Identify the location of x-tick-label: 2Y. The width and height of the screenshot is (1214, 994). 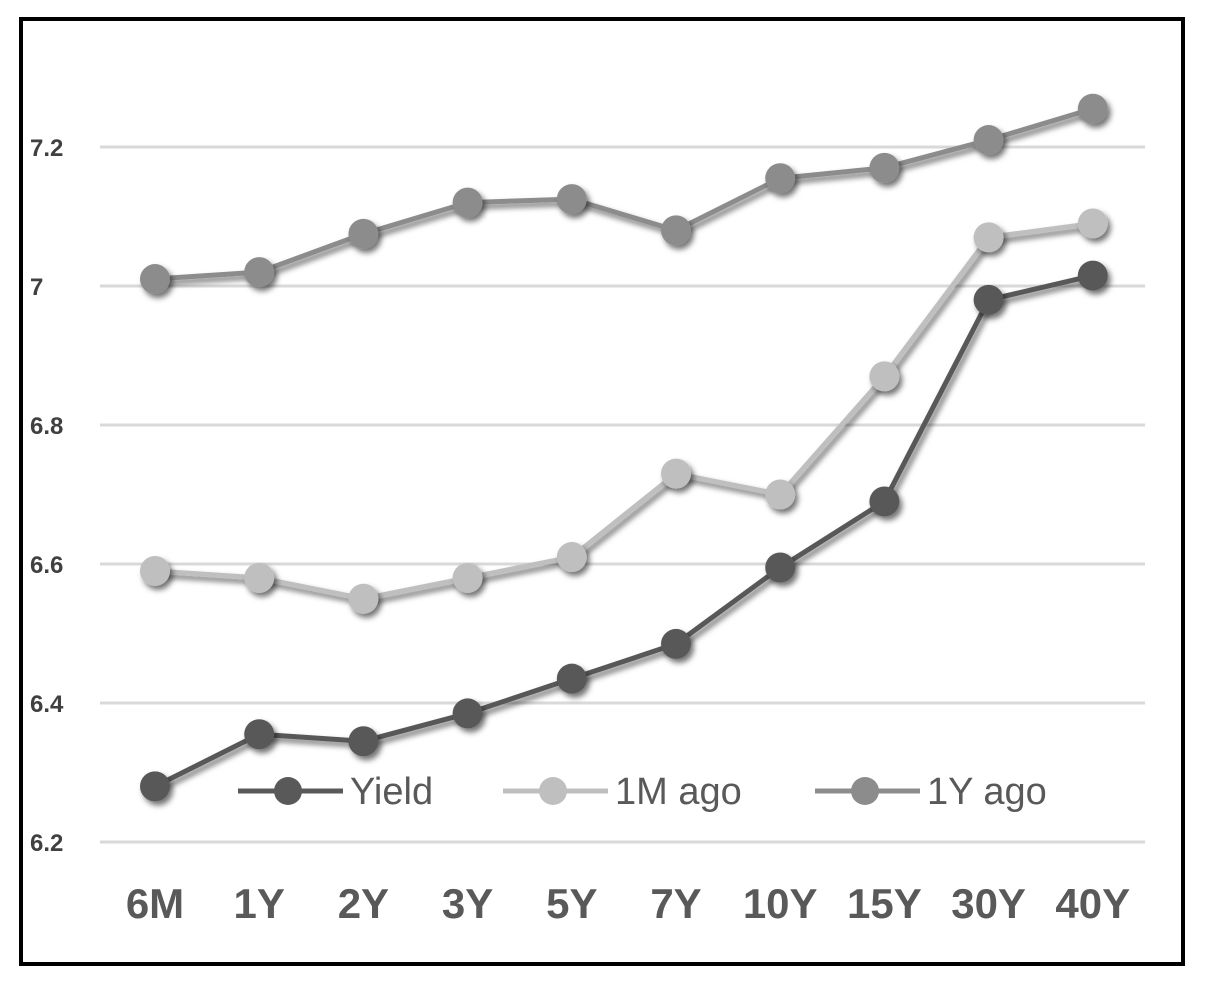
(363, 903).